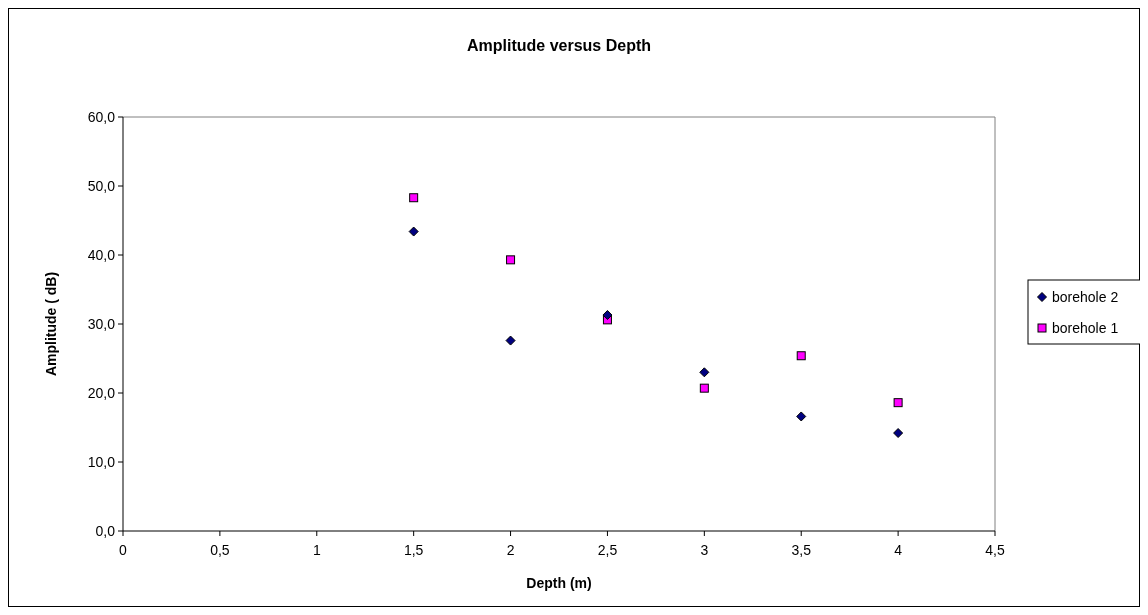  Describe the element at coordinates (316, 550) in the screenshot. I see `x-tick-label: 1` at that location.